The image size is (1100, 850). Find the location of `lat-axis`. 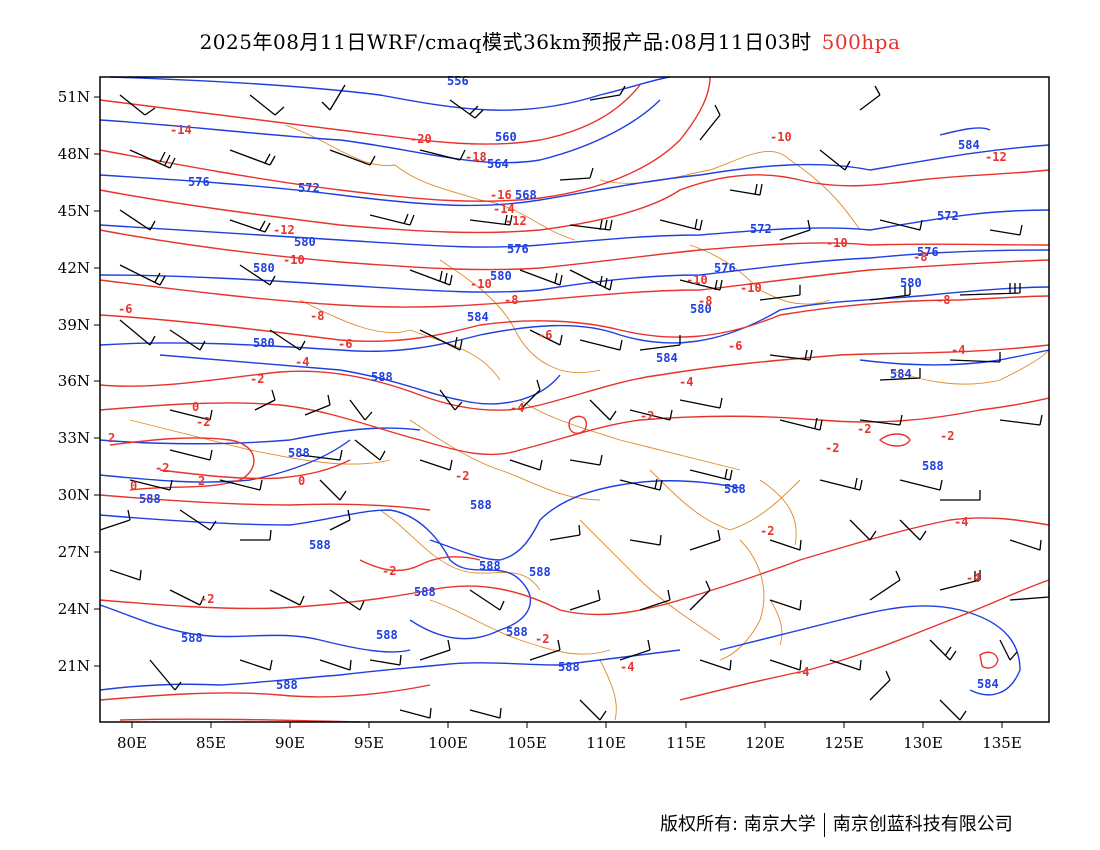

lat-axis is located at coordinates (97, 381).